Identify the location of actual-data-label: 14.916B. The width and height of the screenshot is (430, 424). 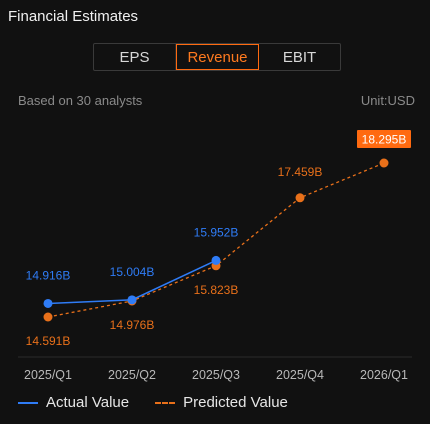
(48, 275).